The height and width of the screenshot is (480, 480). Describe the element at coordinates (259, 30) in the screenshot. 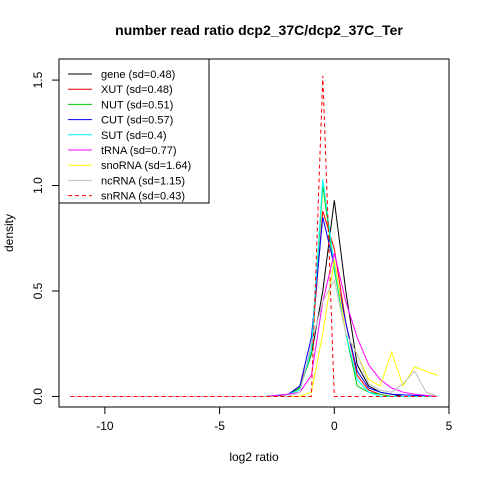

I see `chart-title: number read ratio dcp2_37C/dcp2_37C_Ter` at that location.